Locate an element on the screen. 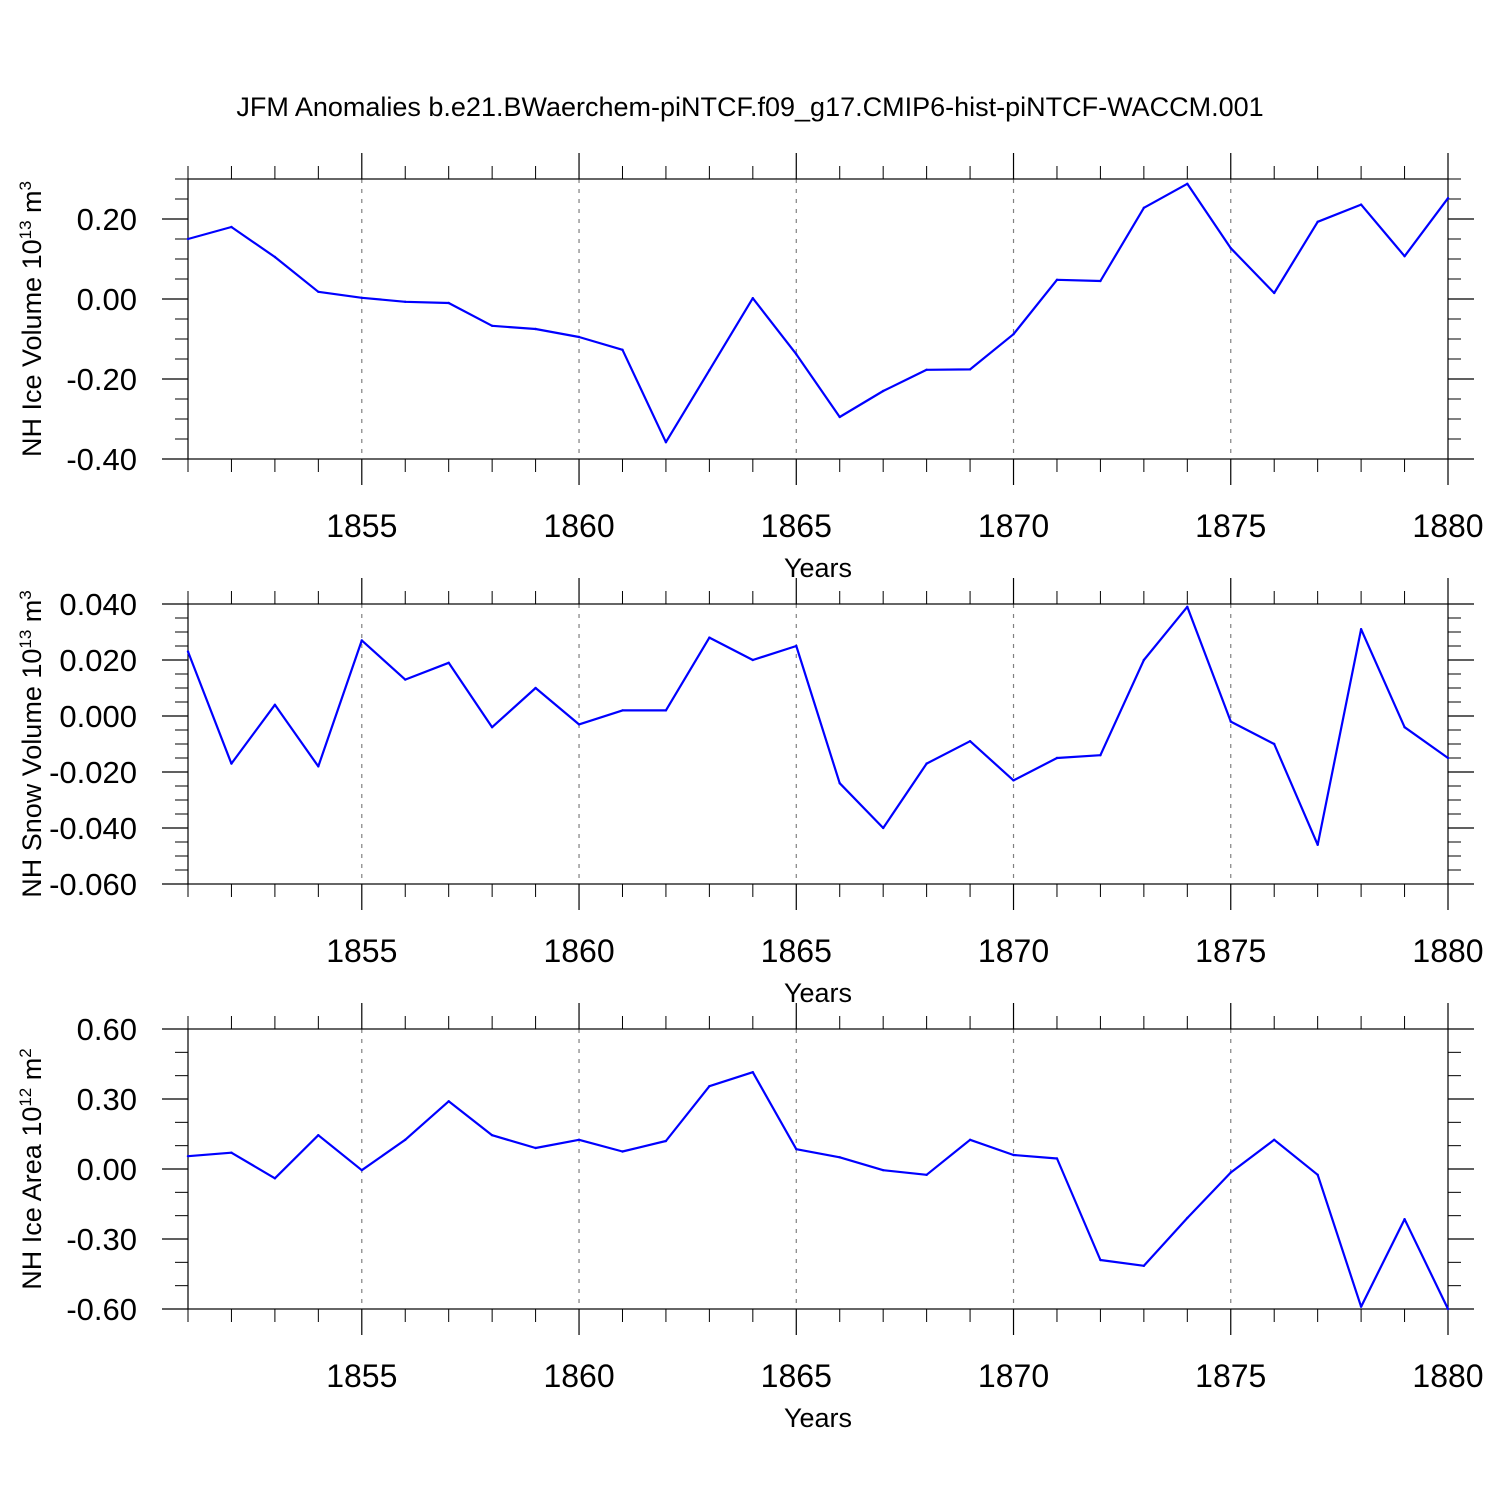 This screenshot has height=1500, width=1500. y-axis-label: NH Ice Area 1012 m2 is located at coordinates (31, 1168).